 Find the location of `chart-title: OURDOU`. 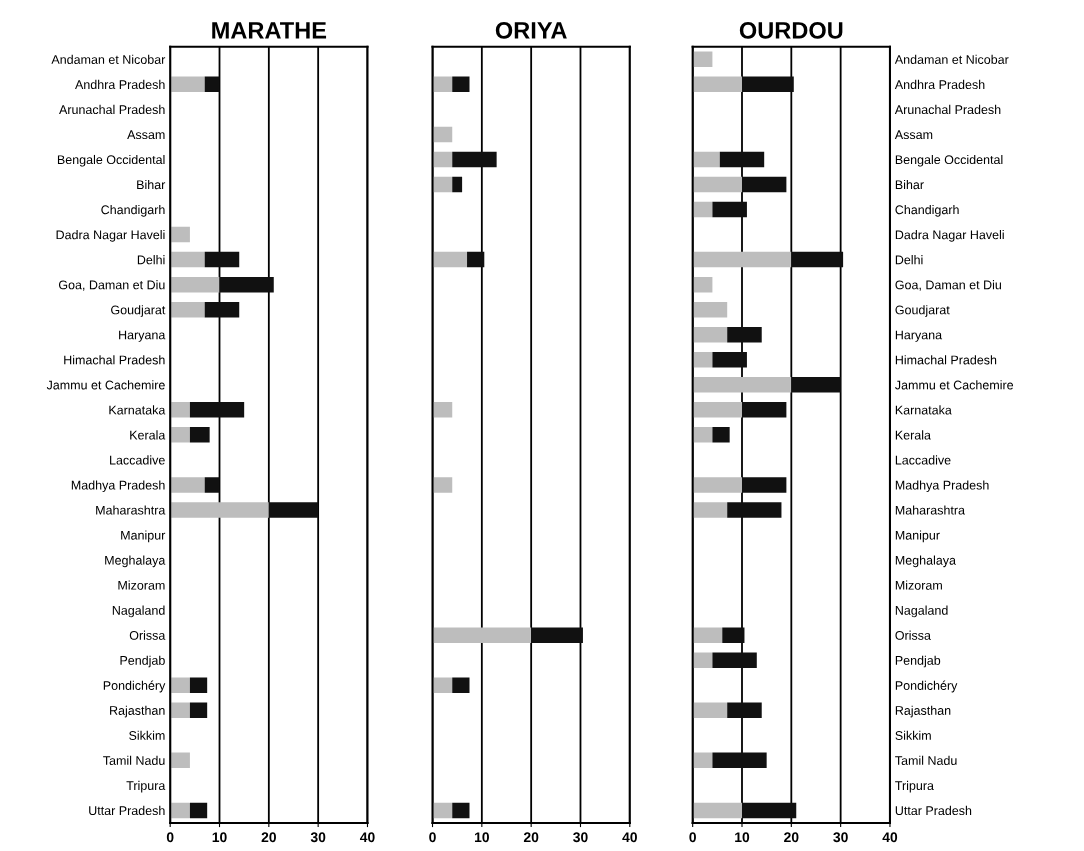

chart-title: OURDOU is located at coordinates (791, 30).